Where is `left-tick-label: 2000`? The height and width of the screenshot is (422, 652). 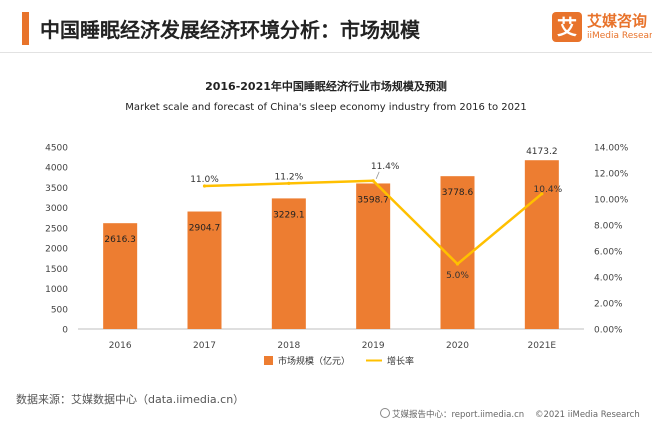 left-tick-label: 2000 is located at coordinates (56, 250).